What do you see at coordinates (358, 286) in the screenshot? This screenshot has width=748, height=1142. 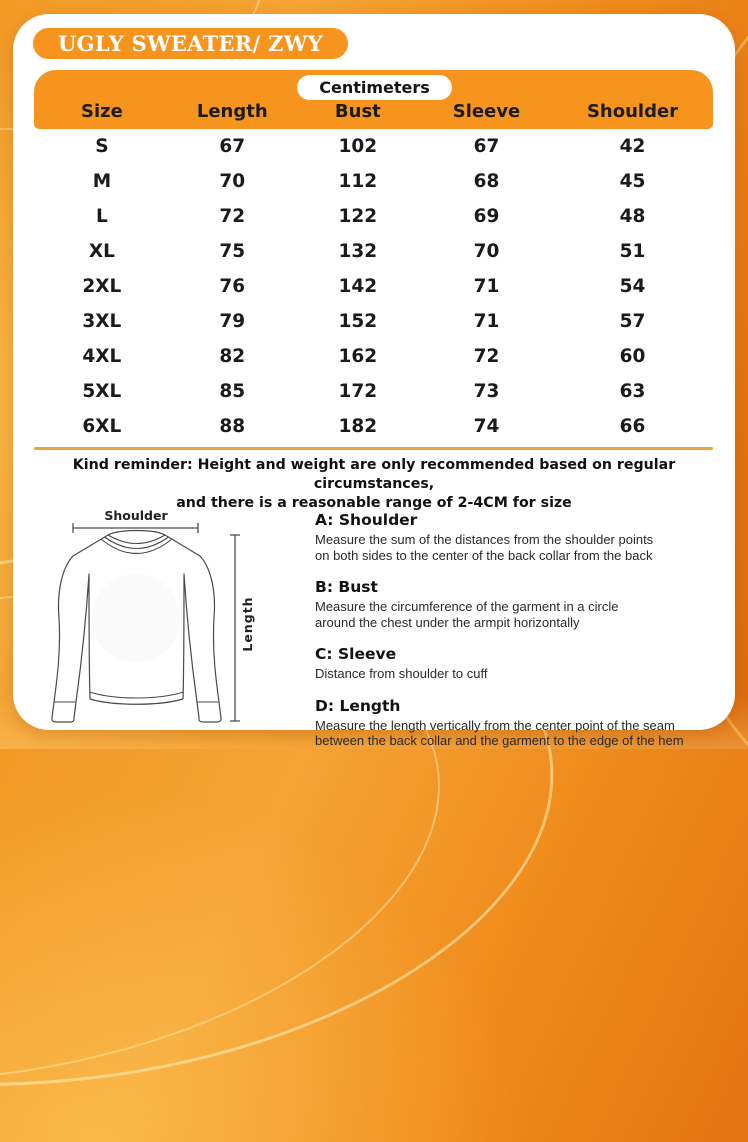 I see `table-cell: 142` at bounding box center [358, 286].